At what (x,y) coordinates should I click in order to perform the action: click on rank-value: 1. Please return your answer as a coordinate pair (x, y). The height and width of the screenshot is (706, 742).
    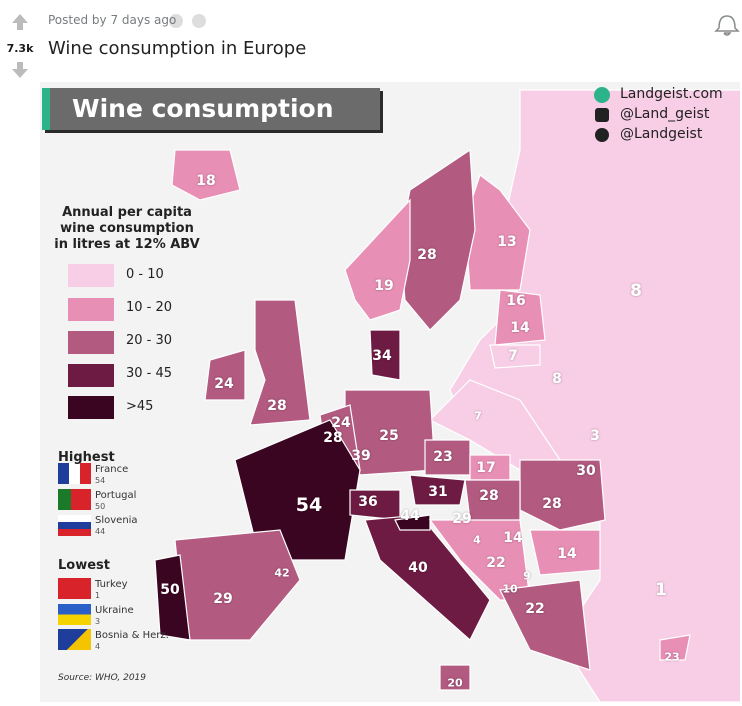
    Looking at the image, I should click on (98, 595).